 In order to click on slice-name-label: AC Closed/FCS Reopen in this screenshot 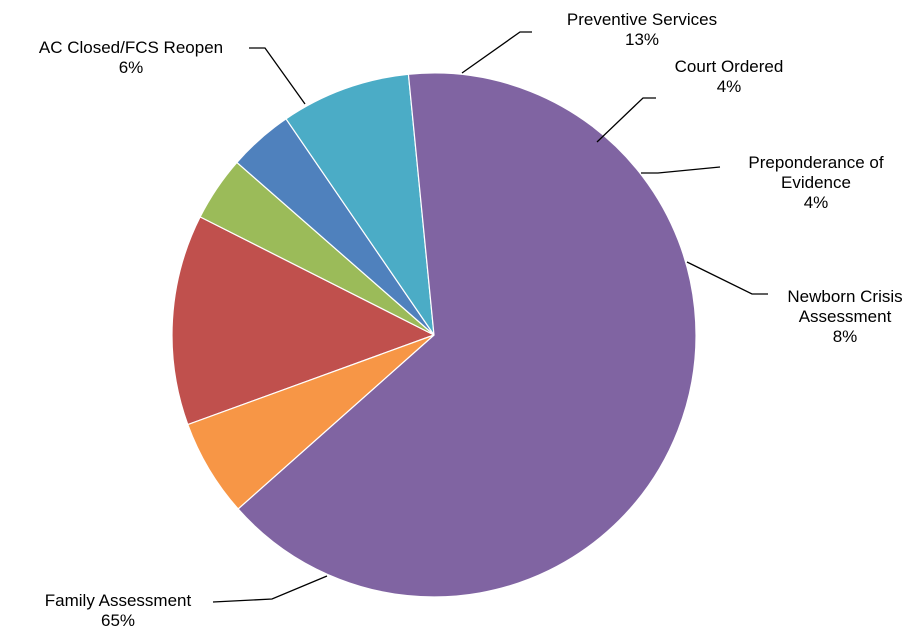, I will do `click(131, 47)`.